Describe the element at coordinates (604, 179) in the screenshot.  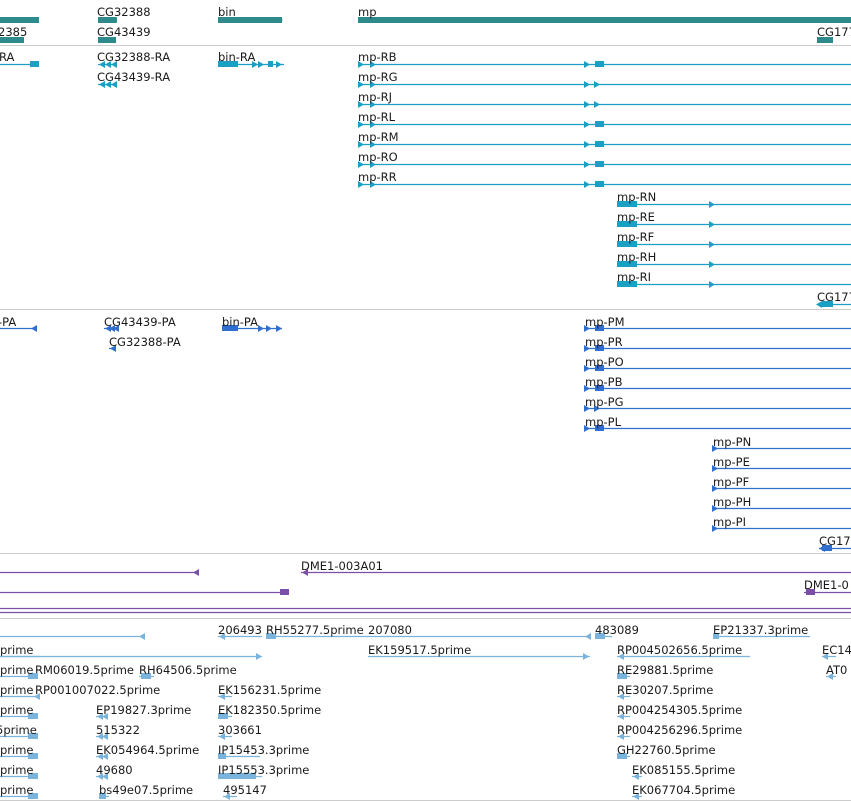
I see `transcript-feature: mp-RR` at that location.